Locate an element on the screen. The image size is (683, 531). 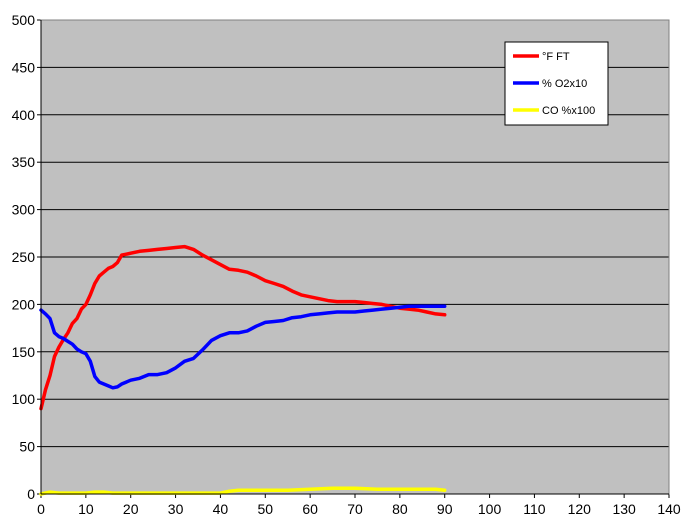
legend: °F FT % O2x10 CO %x100 is located at coordinates (556, 83).